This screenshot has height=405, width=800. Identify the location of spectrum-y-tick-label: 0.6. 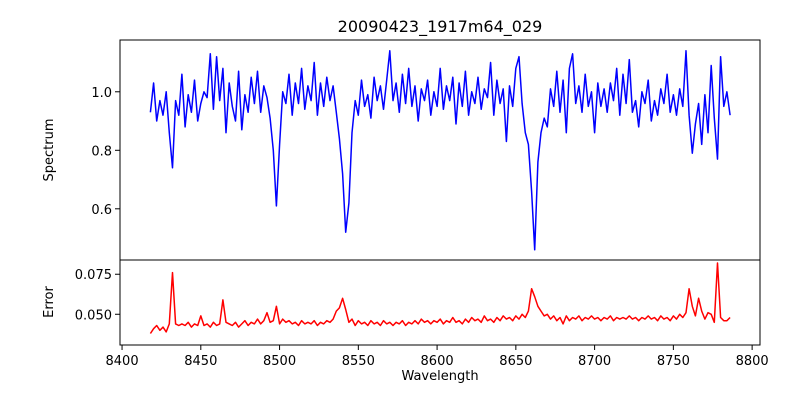
(101, 210).